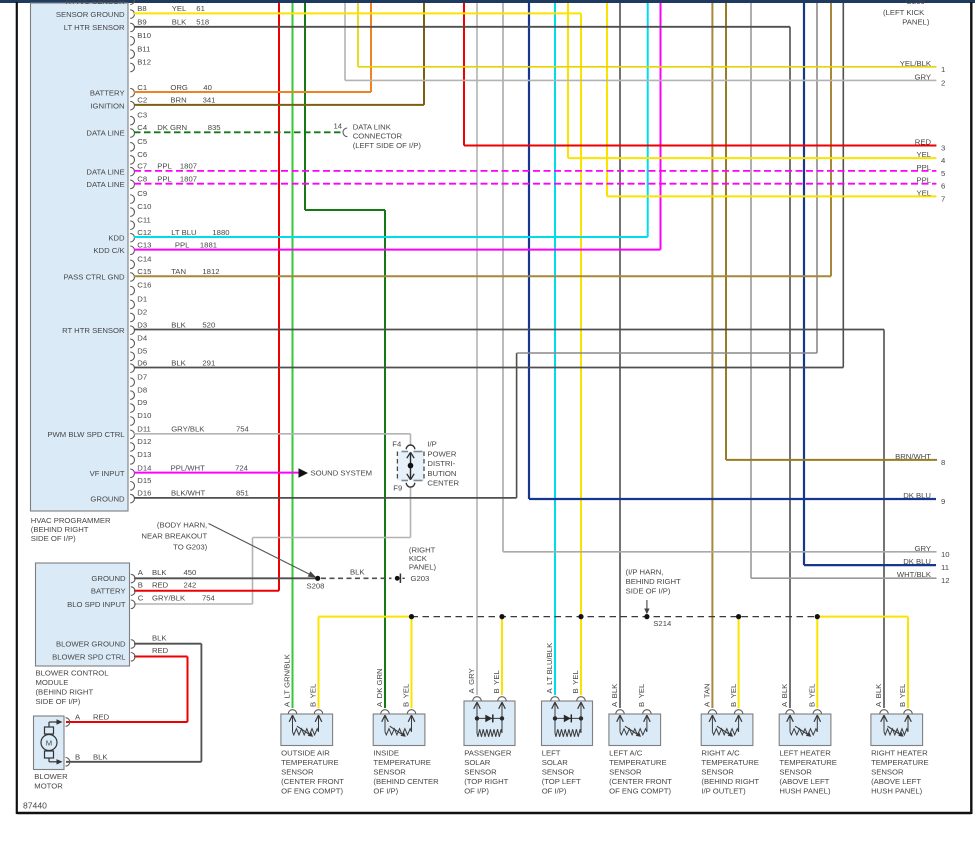 This screenshot has width=975, height=841. What do you see at coordinates (116, 237) in the screenshot?
I see `svg-text: KDD` at bounding box center [116, 237].